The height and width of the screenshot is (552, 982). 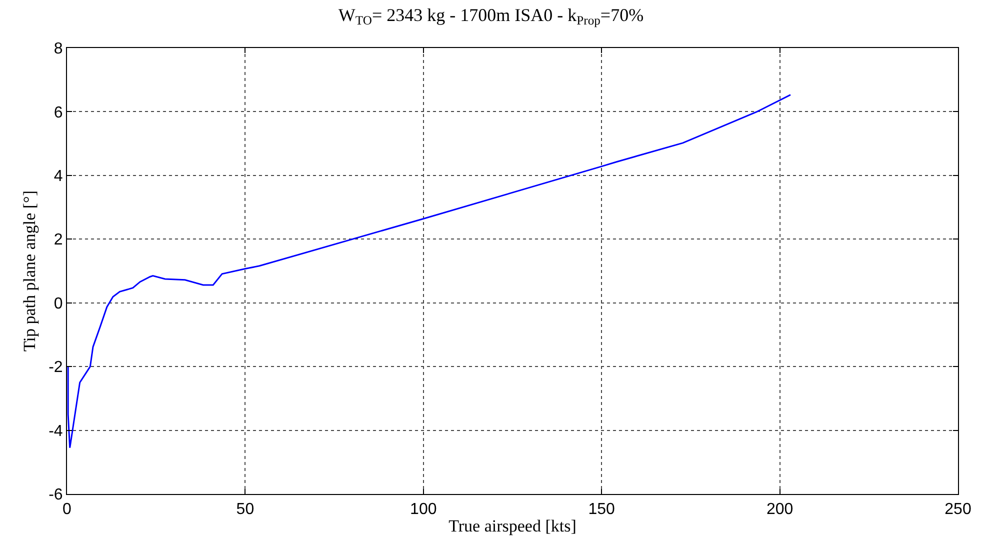 I want to click on y-tick-label: 8, so click(x=58, y=49).